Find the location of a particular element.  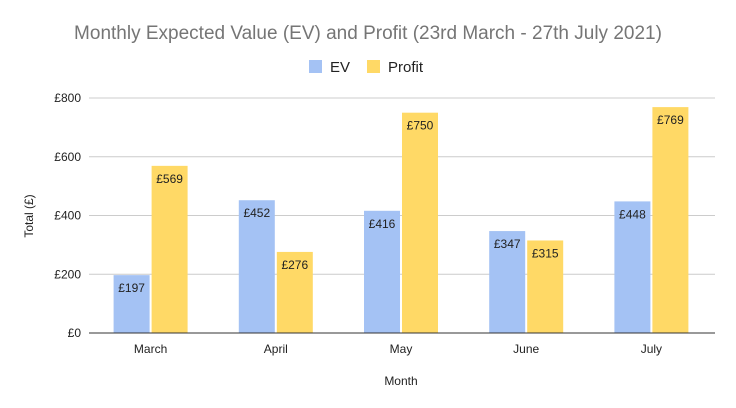

y-tick-label: £200 is located at coordinates (67, 274).